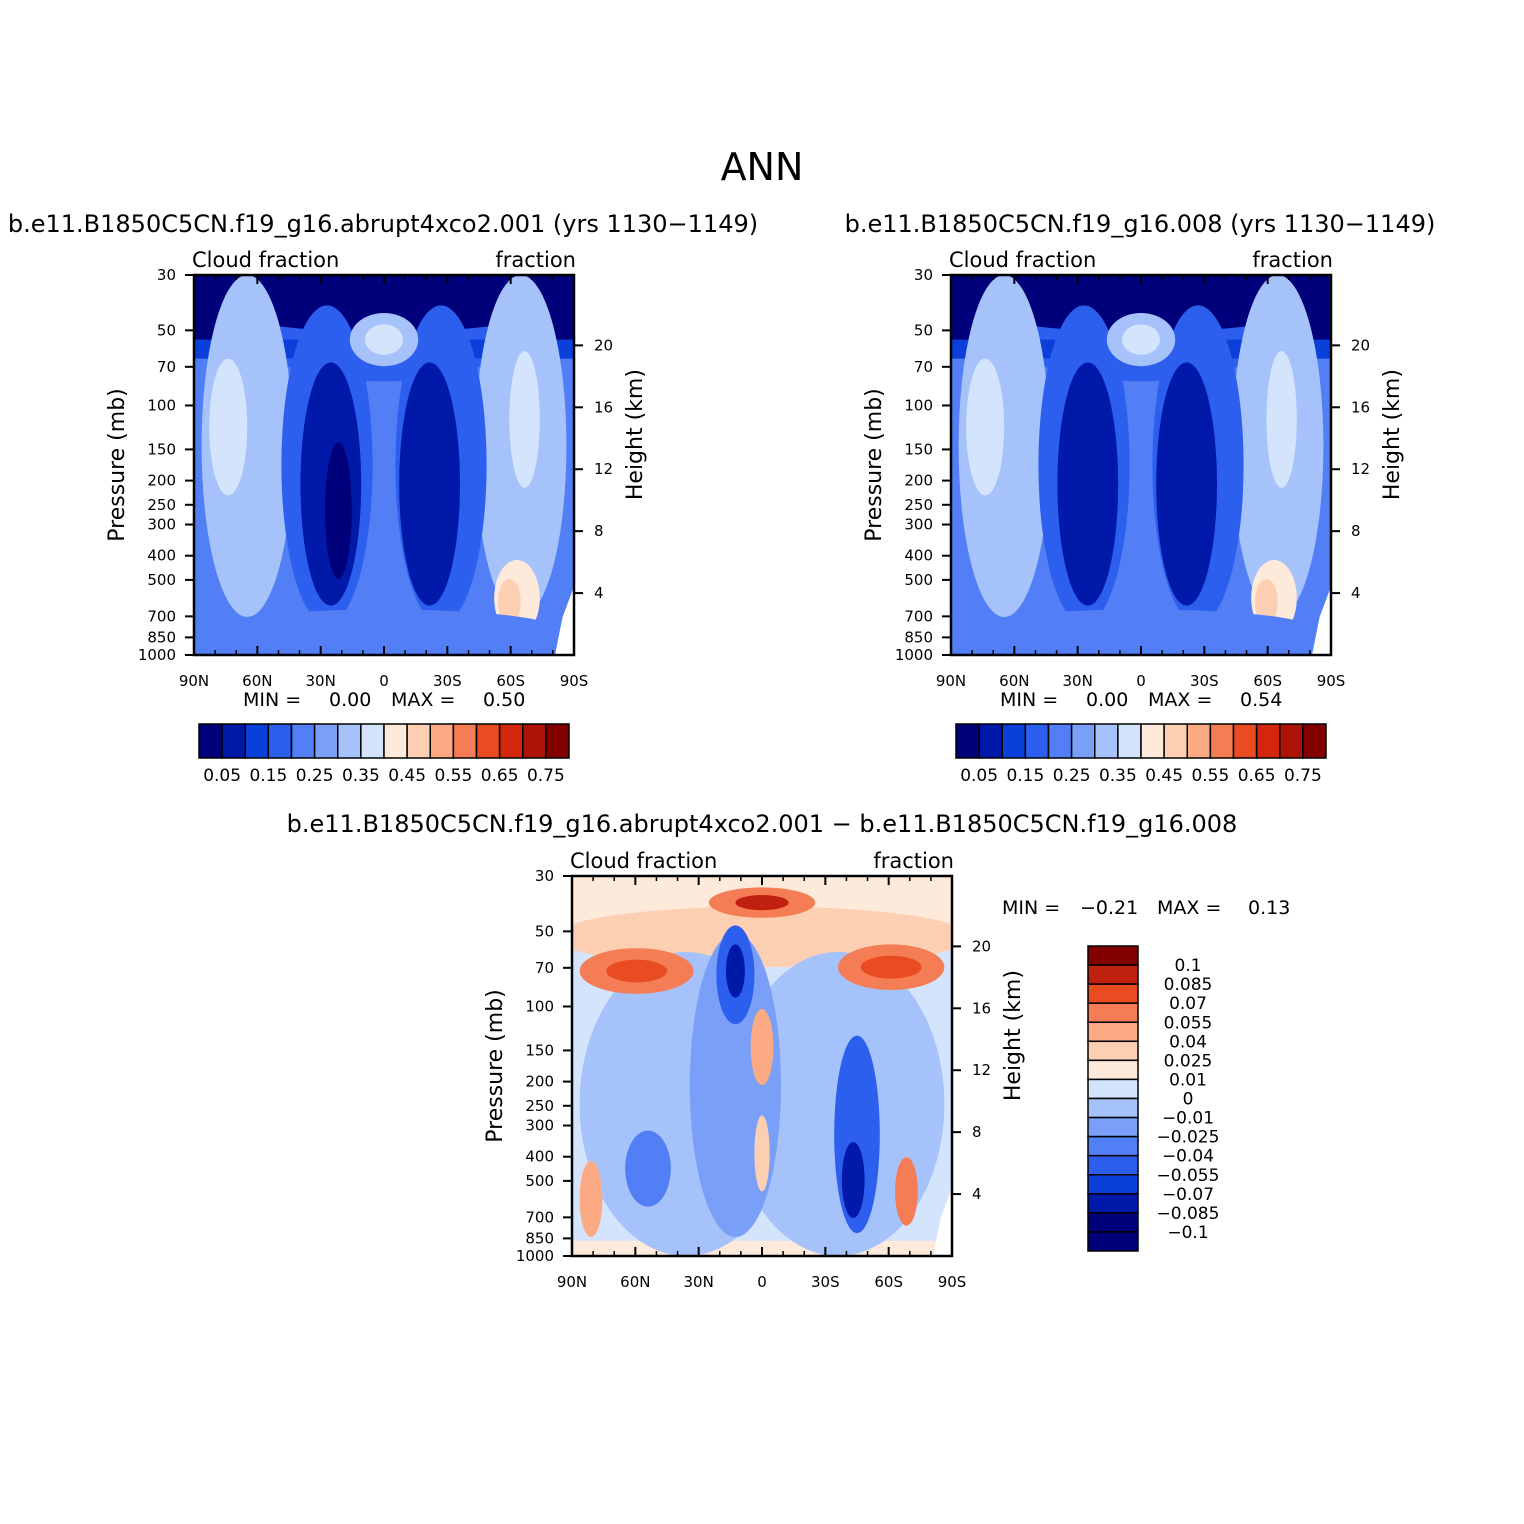  I want to click on colorbar-label: 0.55, so click(453, 776).